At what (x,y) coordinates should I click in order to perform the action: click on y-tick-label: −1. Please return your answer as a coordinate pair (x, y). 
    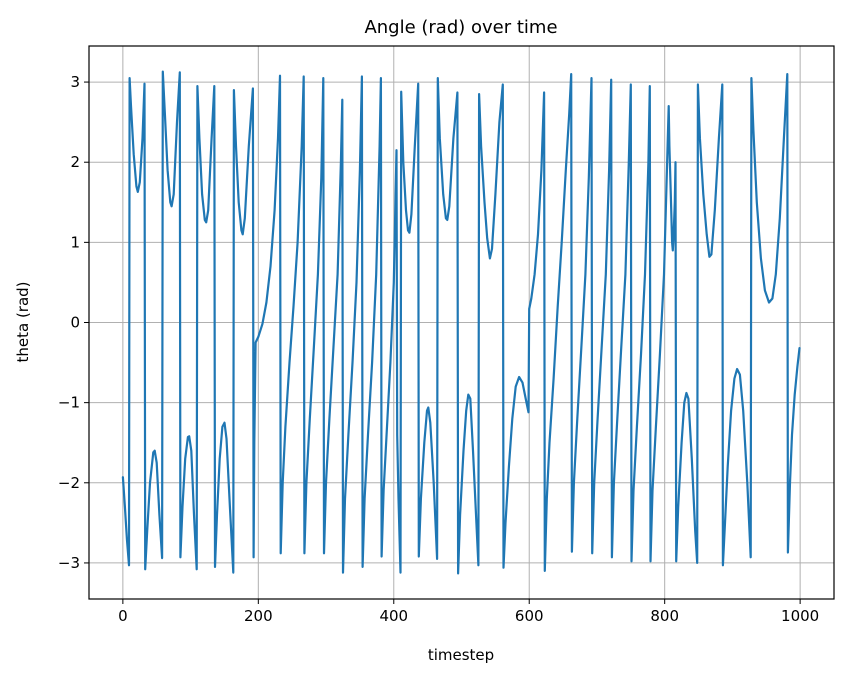
    Looking at the image, I should click on (69, 403).